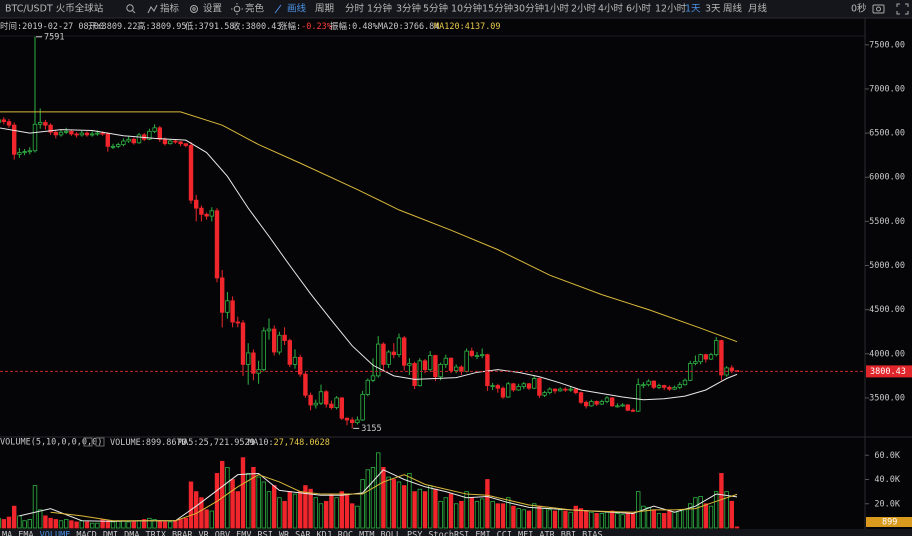  What do you see at coordinates (182, 533) in the screenshot?
I see `indicator-tab: BRAR` at bounding box center [182, 533].